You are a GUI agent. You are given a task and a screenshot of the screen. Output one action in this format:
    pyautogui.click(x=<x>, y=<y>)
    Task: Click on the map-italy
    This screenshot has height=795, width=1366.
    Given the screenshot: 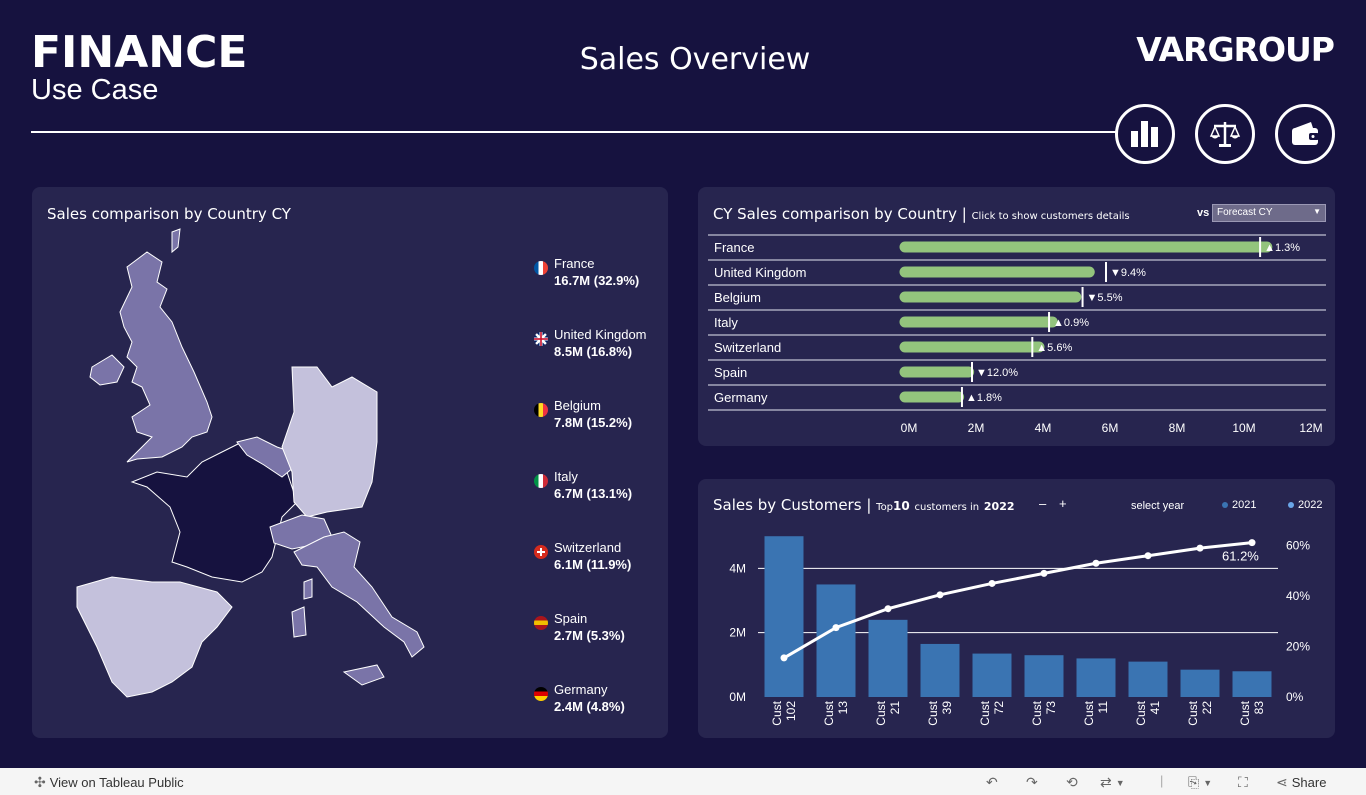 What is the action you would take?
    pyautogui.click(x=359, y=594)
    